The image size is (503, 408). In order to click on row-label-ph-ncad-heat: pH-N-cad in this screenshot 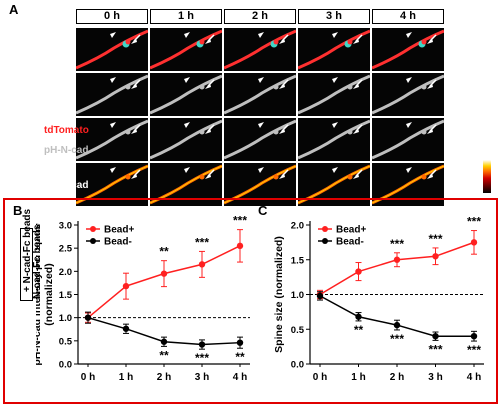, I will do `click(66, 185)`.